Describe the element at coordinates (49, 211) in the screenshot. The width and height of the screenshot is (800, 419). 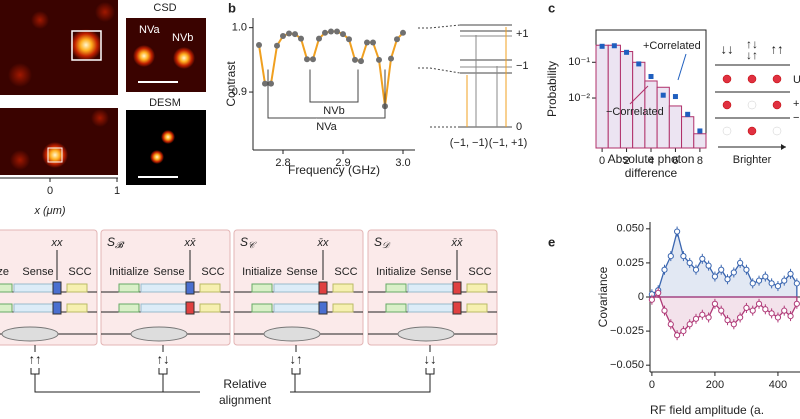
I see `axis-label: x (μm)` at that location.